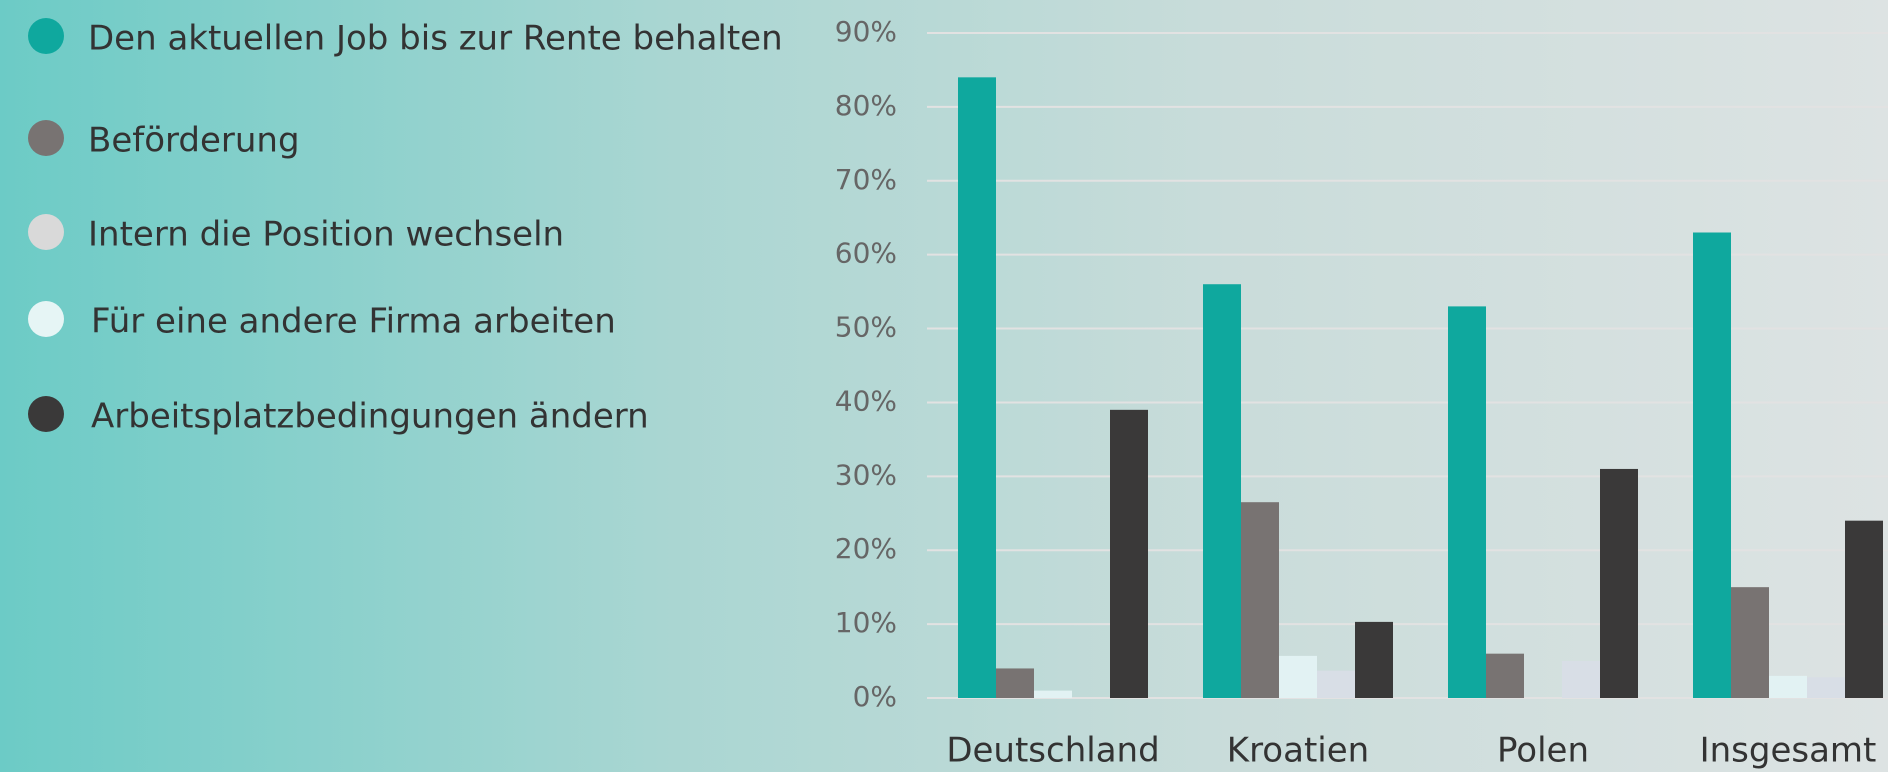  I want to click on x-tick-label: Polen, so click(1543, 751).